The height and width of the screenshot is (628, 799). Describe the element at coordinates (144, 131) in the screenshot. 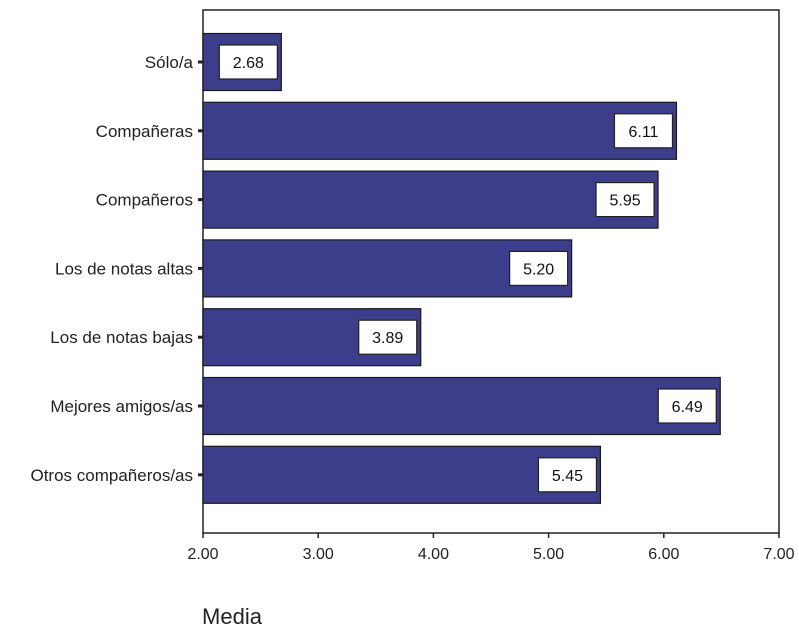

I see `category-label: Compañeras` at that location.